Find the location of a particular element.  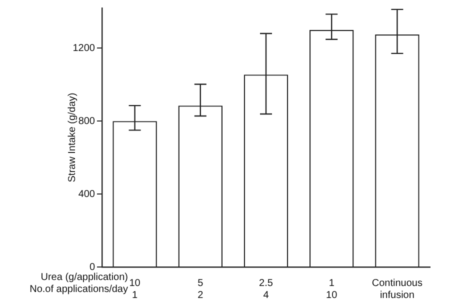

x-tick-label: Continuous infusion is located at coordinates (397, 289).